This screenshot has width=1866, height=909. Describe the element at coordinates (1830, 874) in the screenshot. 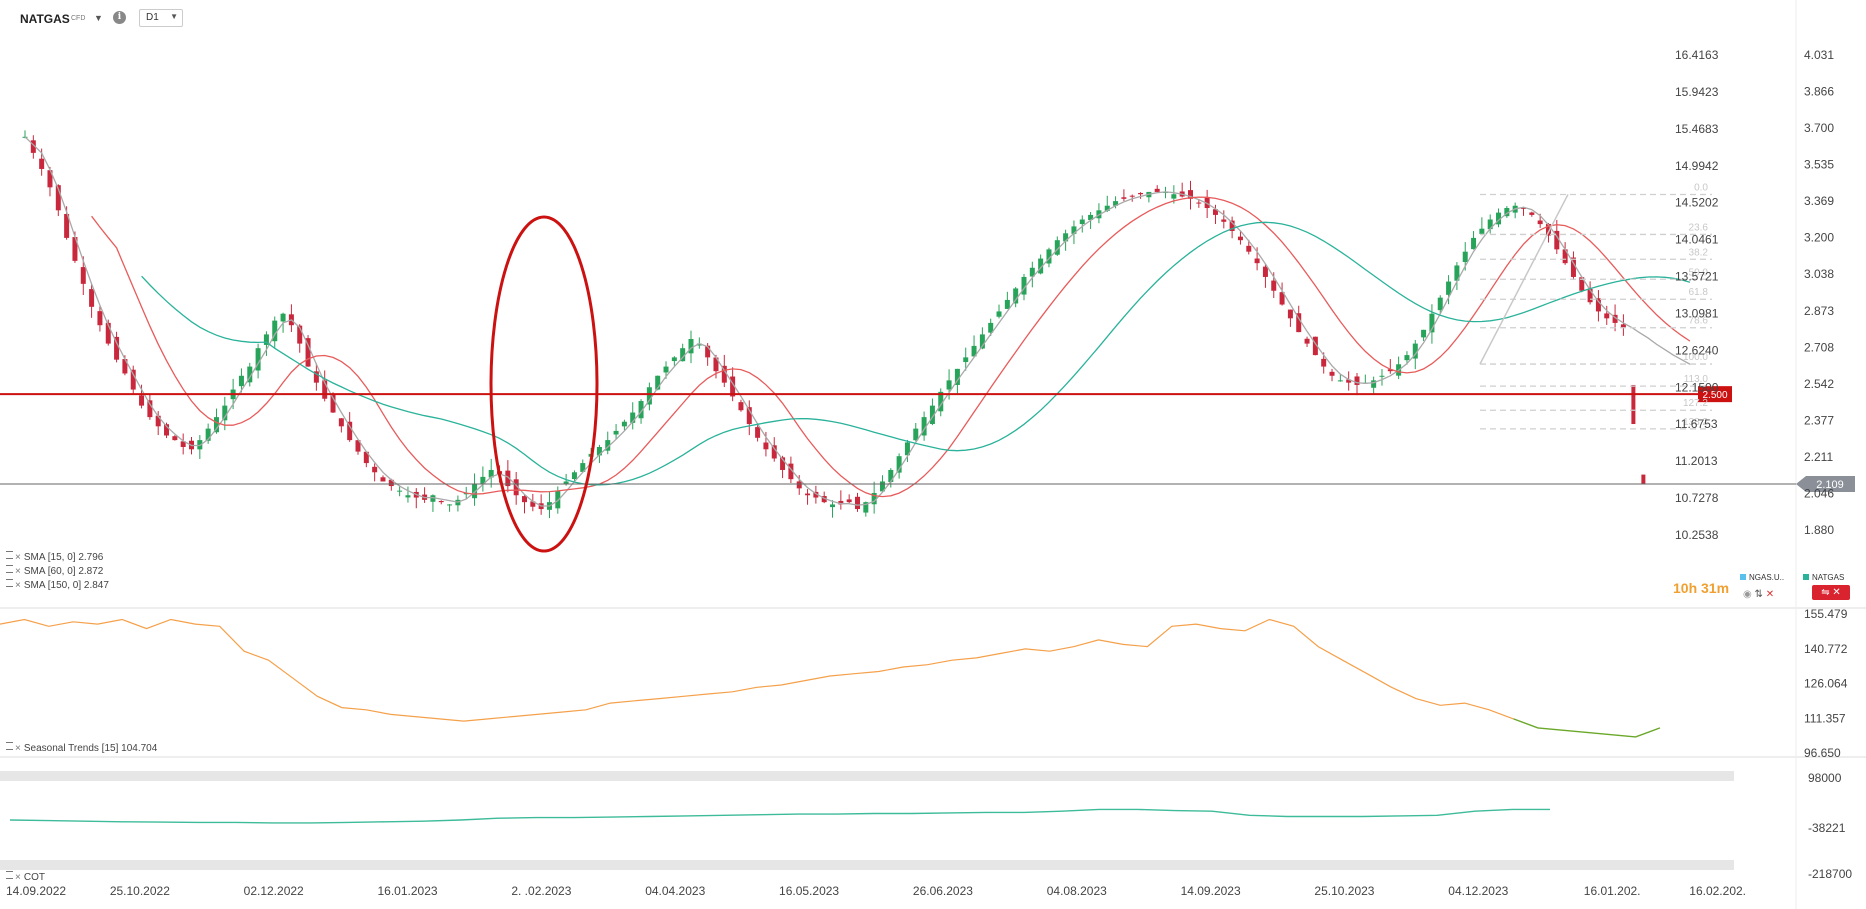

I see `cot-y-tick: -218700` at that location.